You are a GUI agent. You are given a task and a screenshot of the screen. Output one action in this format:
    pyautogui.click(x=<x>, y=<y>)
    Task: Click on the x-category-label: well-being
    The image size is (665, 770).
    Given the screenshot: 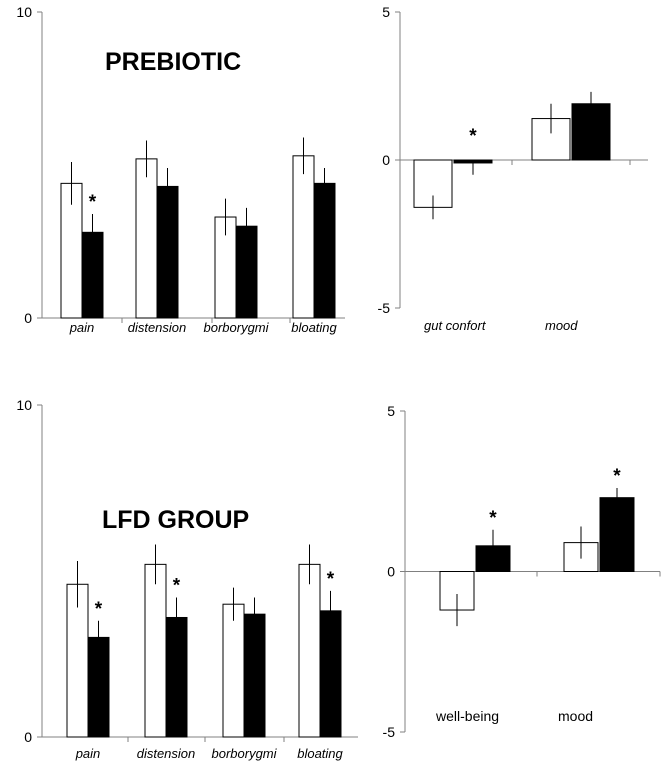 What is the action you would take?
    pyautogui.click(x=467, y=716)
    